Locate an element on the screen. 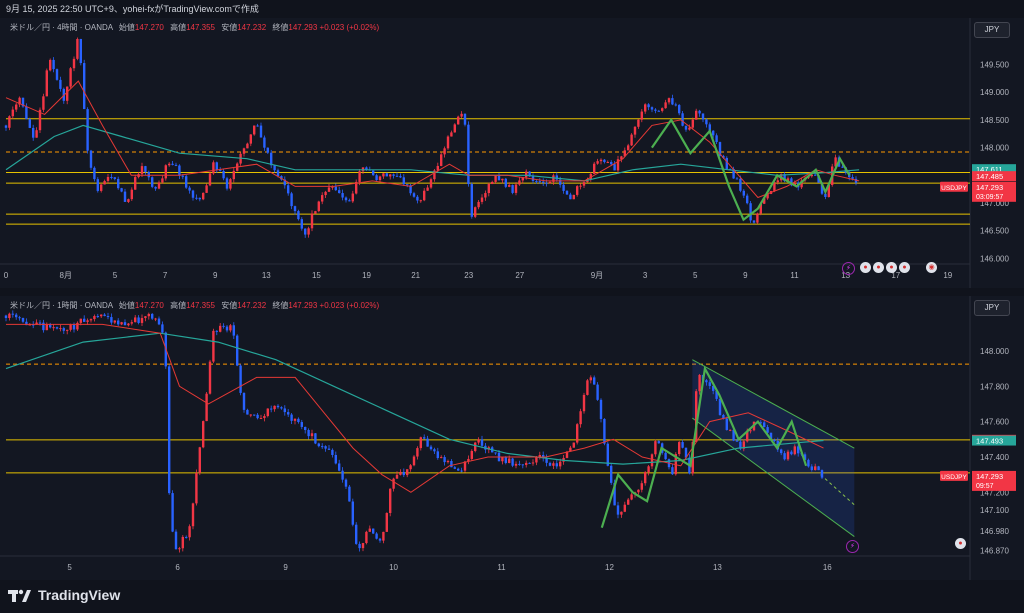 The width and height of the screenshot is (1024, 613). flag-event-icon: ◉ is located at coordinates (931, 267).